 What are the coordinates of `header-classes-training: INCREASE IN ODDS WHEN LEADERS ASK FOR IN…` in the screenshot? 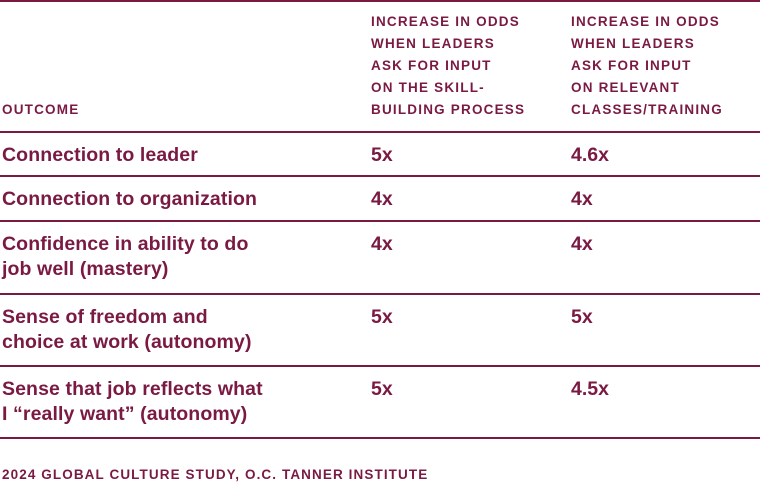 It's located at (647, 65).